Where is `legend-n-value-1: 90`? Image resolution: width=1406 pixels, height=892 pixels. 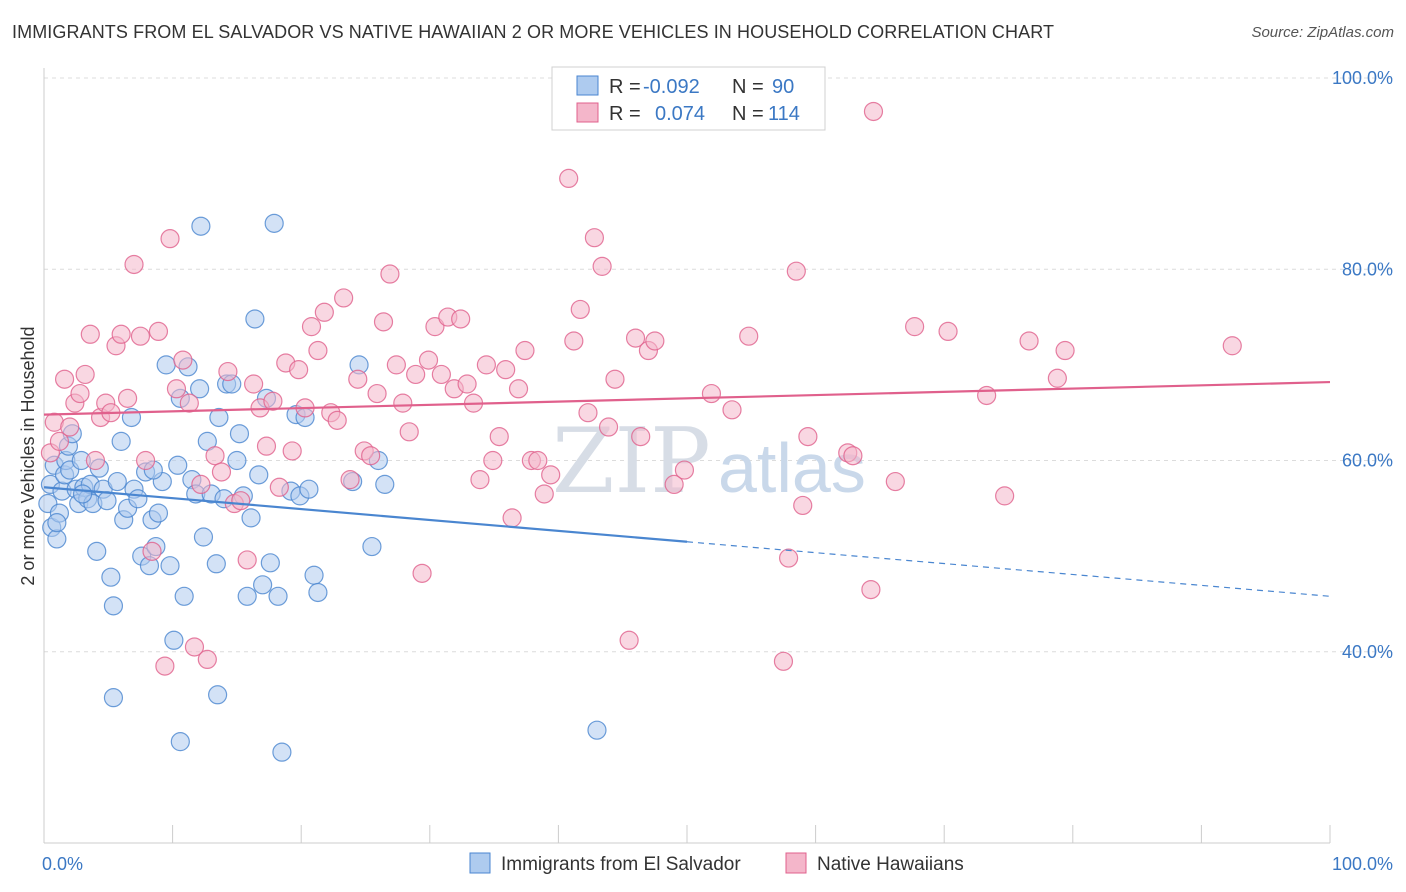
legend-n-value-1: 90 is located at coordinates (783, 87).